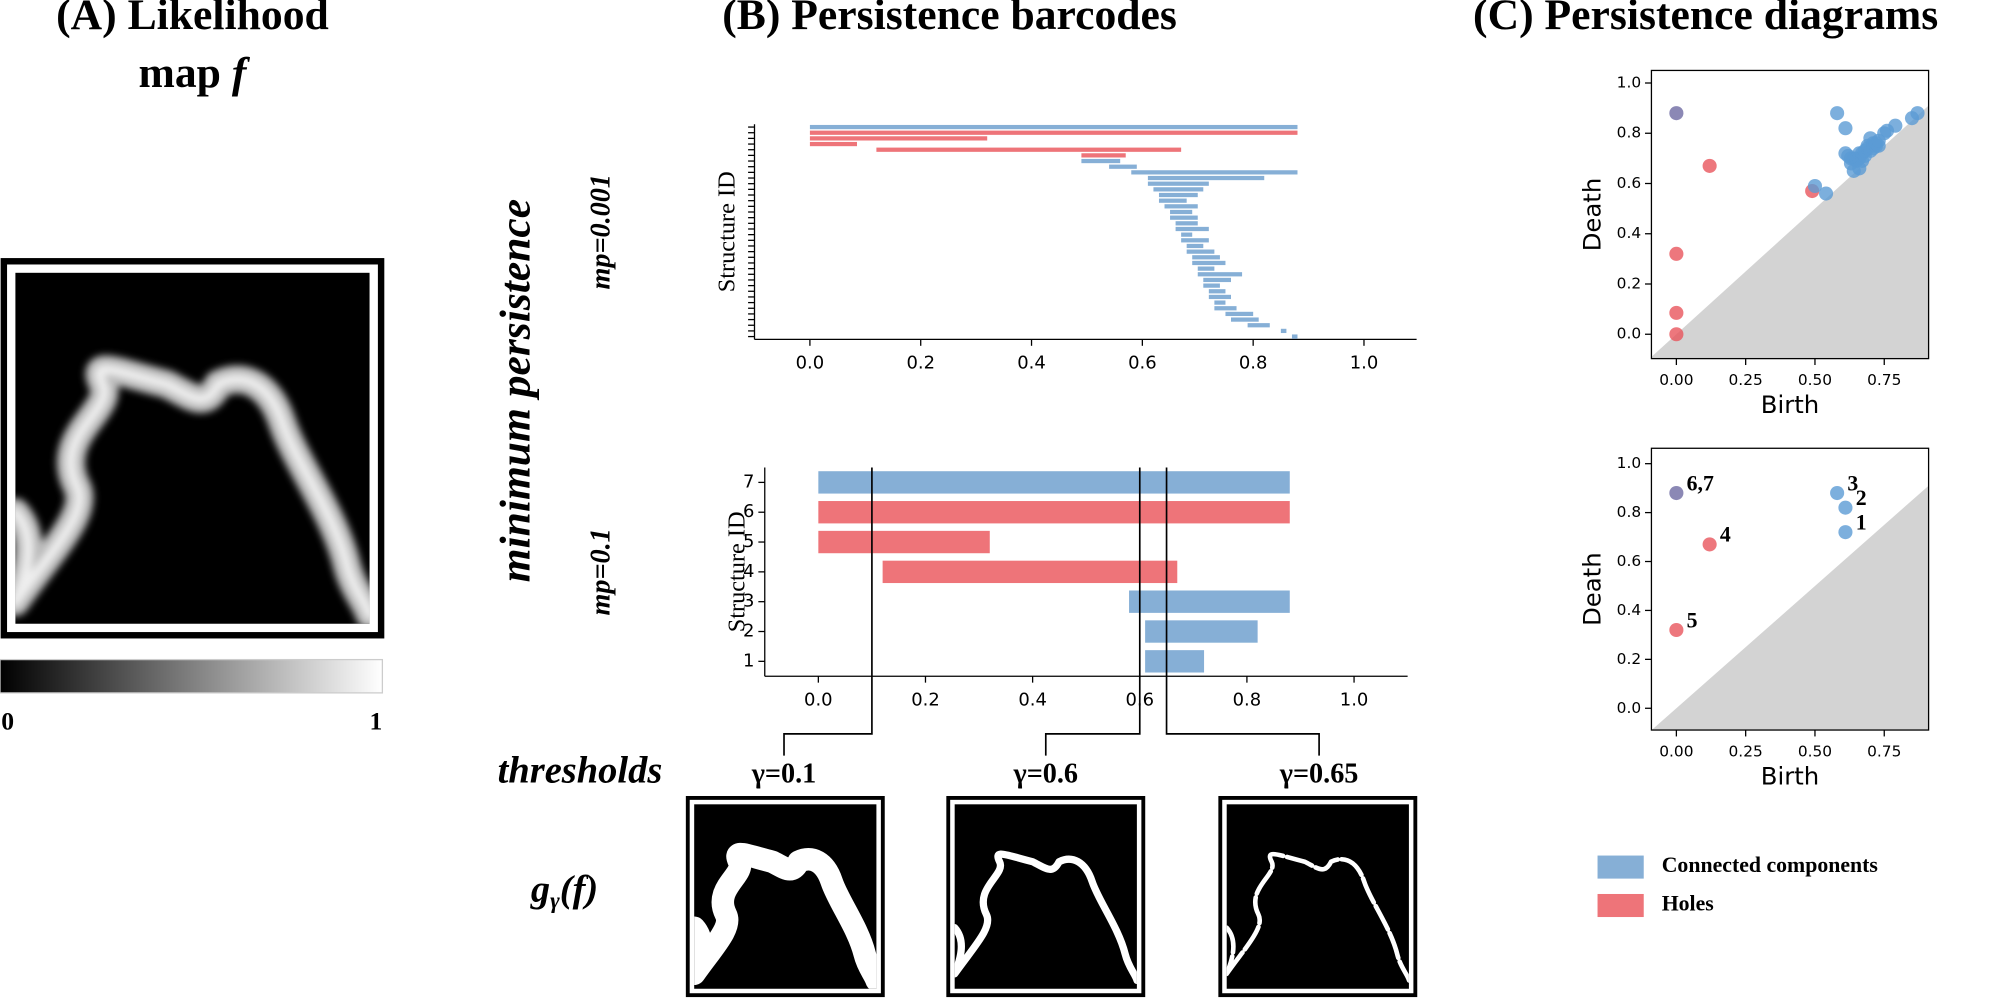  Describe the element at coordinates (540, 890) in the screenshot. I see `g: g` at that location.